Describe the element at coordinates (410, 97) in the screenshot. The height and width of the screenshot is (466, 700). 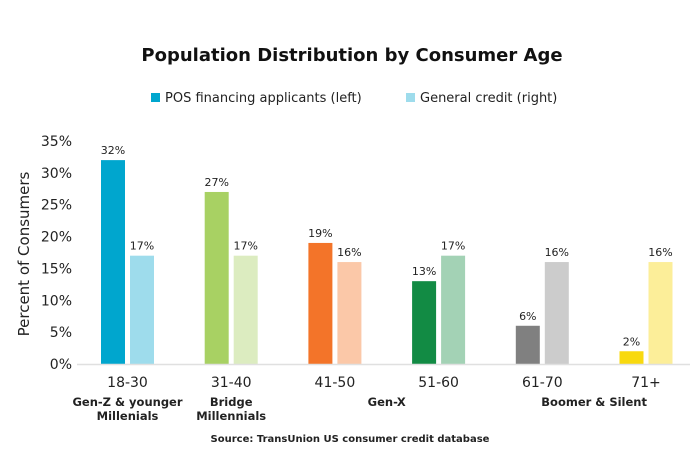
I see `legend-swatch-general` at that location.